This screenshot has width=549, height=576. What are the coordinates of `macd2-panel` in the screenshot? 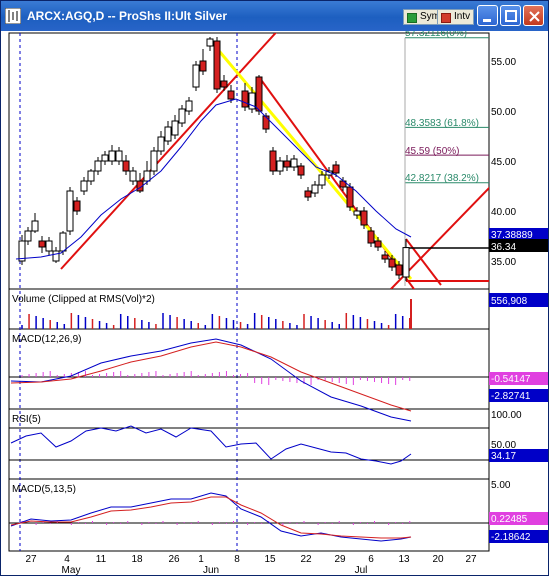 It's located at (249, 515).